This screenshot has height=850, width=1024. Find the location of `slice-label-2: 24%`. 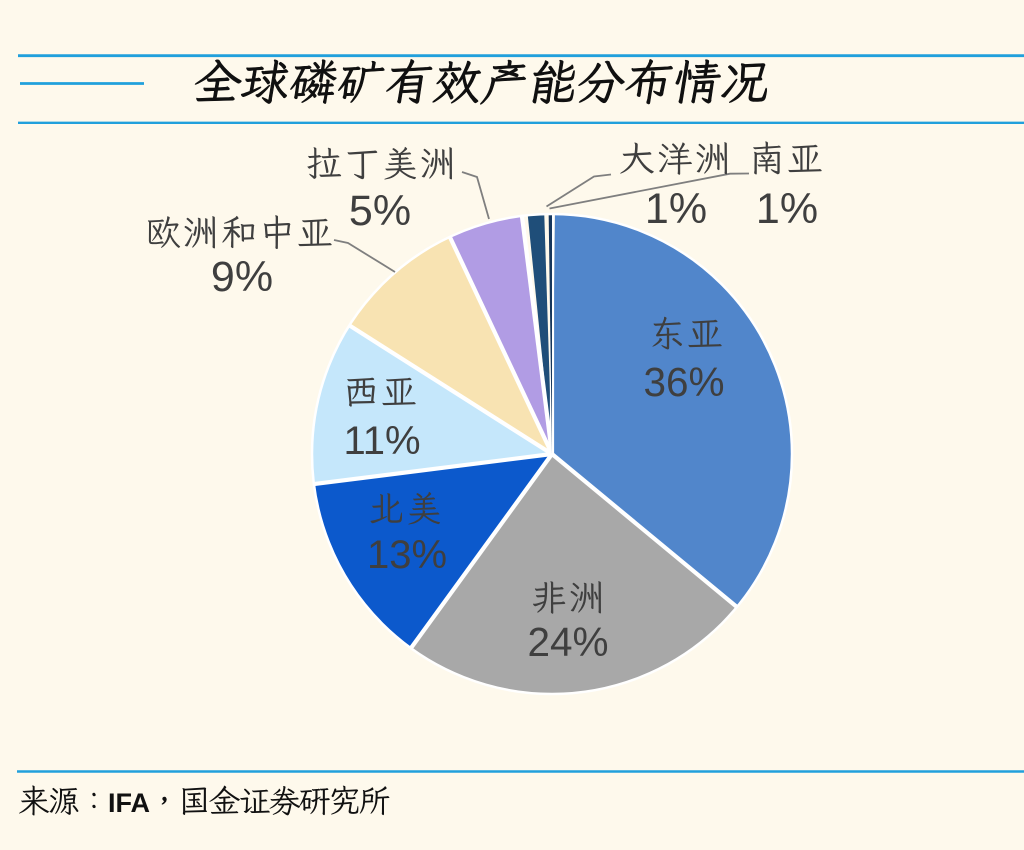

slice-label-2: 24% is located at coordinates (568, 623).